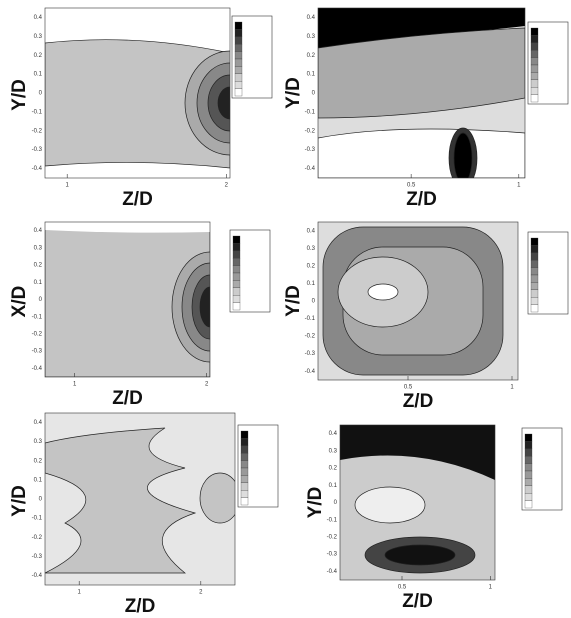 This screenshot has height=618, width=571. Describe the element at coordinates (140, 315) in the screenshot. I see `contour-plot: 0.4 0.3 0.2 0.1 0 -0.1 -0.2 -0.3 -0.4 1 2 Z/D X/D` at that location.